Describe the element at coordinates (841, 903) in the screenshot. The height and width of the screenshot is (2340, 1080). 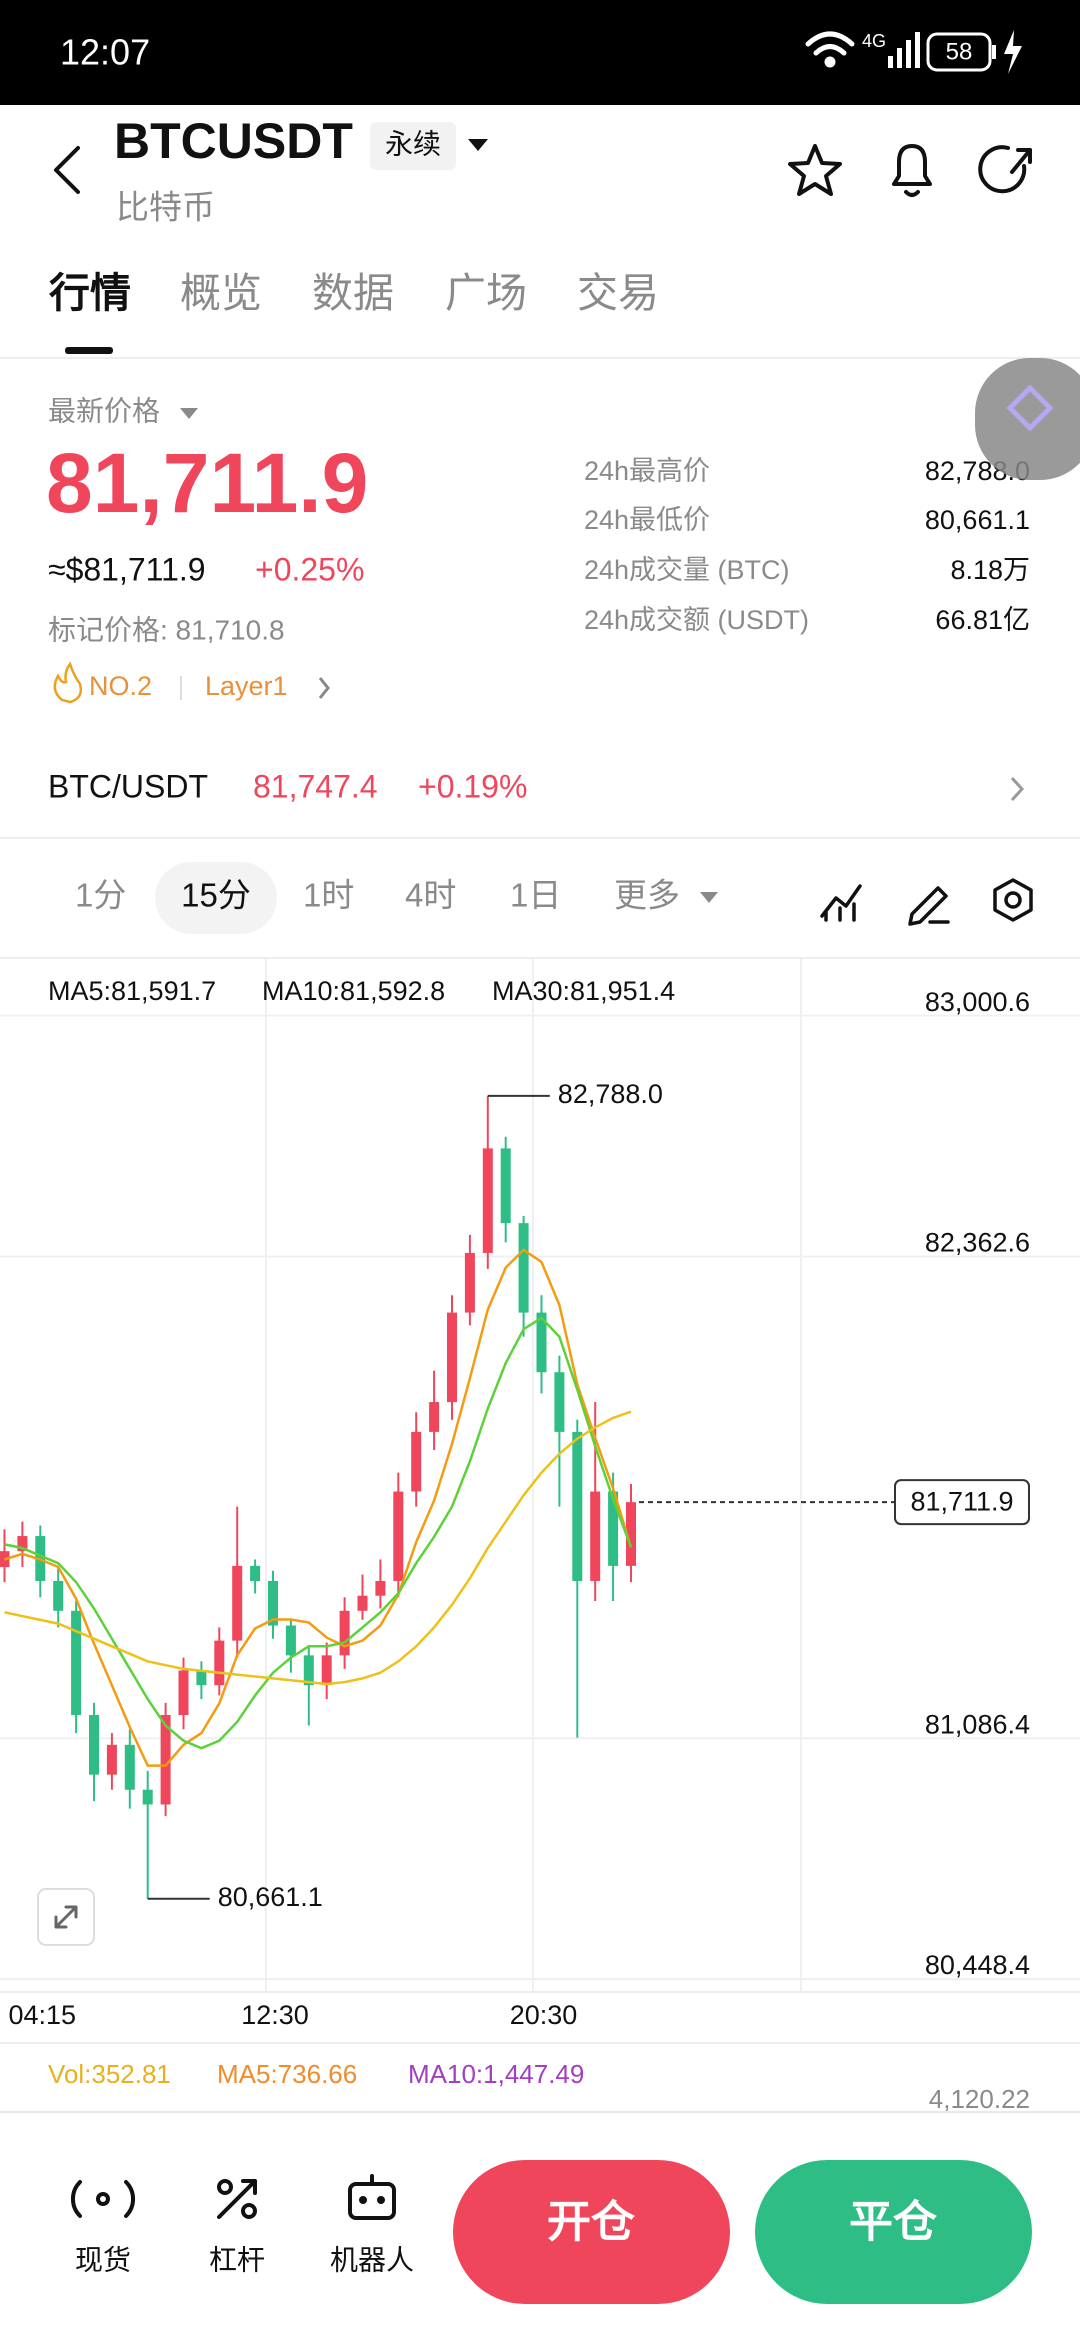
I see `indicator-button` at that location.